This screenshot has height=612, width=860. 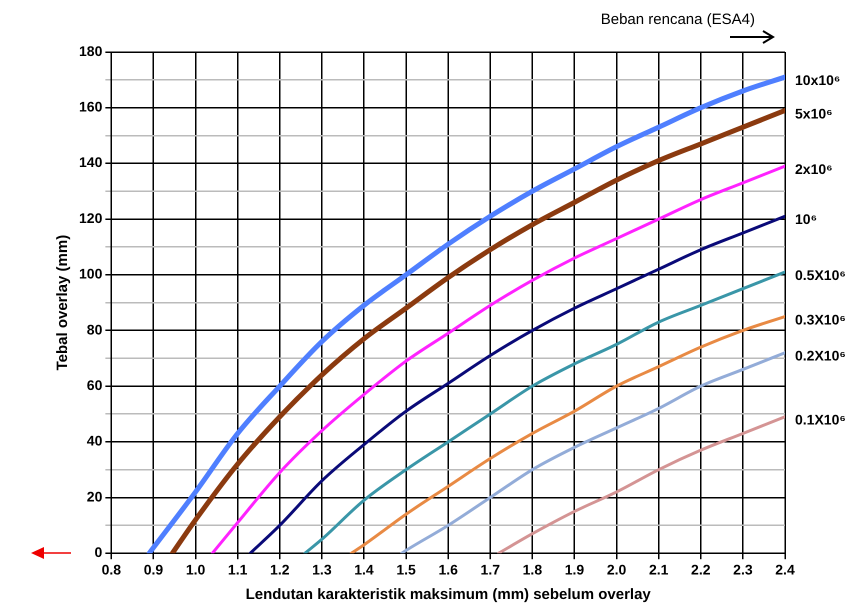 What do you see at coordinates (743, 569) in the screenshot?
I see `x-tick-label: 2.3` at bounding box center [743, 569].